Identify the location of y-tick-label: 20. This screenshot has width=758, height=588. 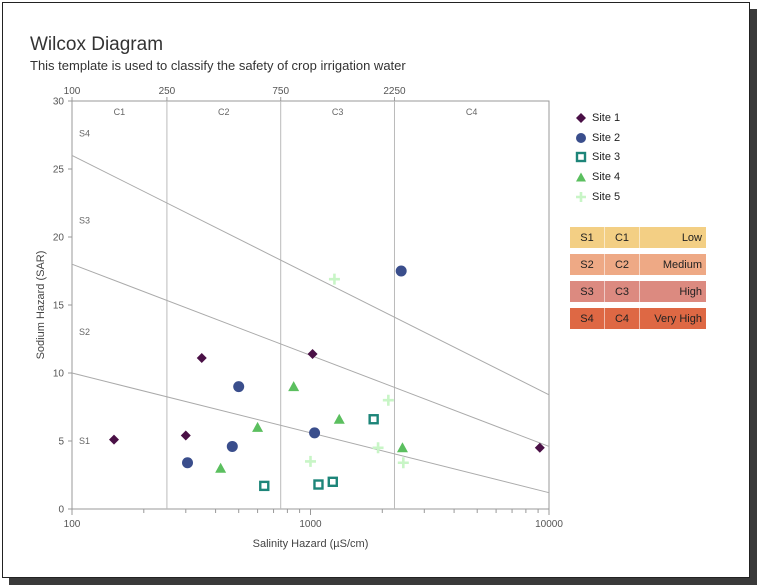
(59, 238).